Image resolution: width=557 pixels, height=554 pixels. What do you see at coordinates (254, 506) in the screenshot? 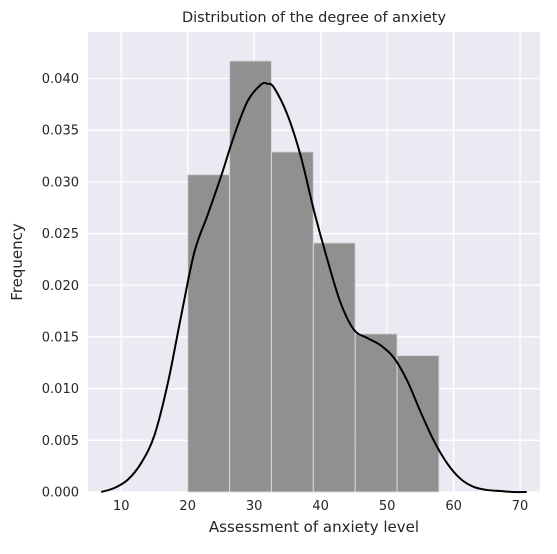
I see `x-tick-label: 30` at bounding box center [254, 506].